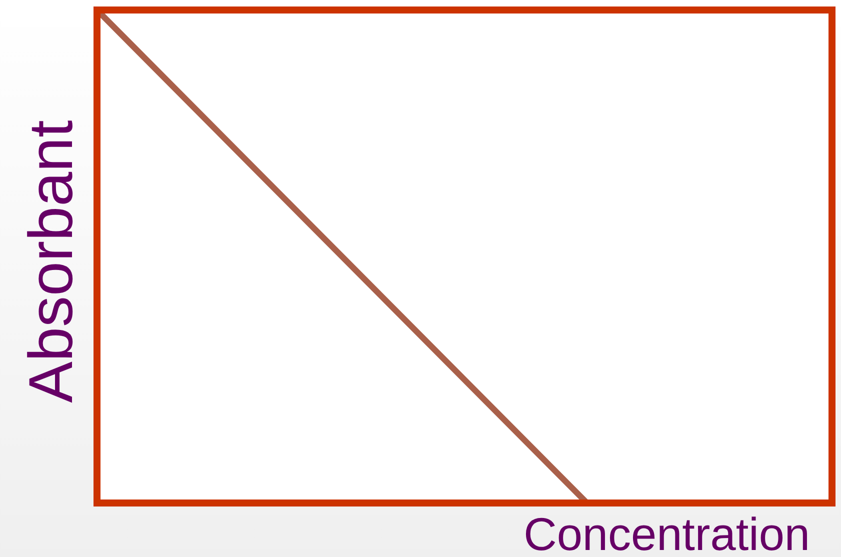 This screenshot has height=557, width=841. I want to click on y-axis-title: Absorbant, so click(51, 261).